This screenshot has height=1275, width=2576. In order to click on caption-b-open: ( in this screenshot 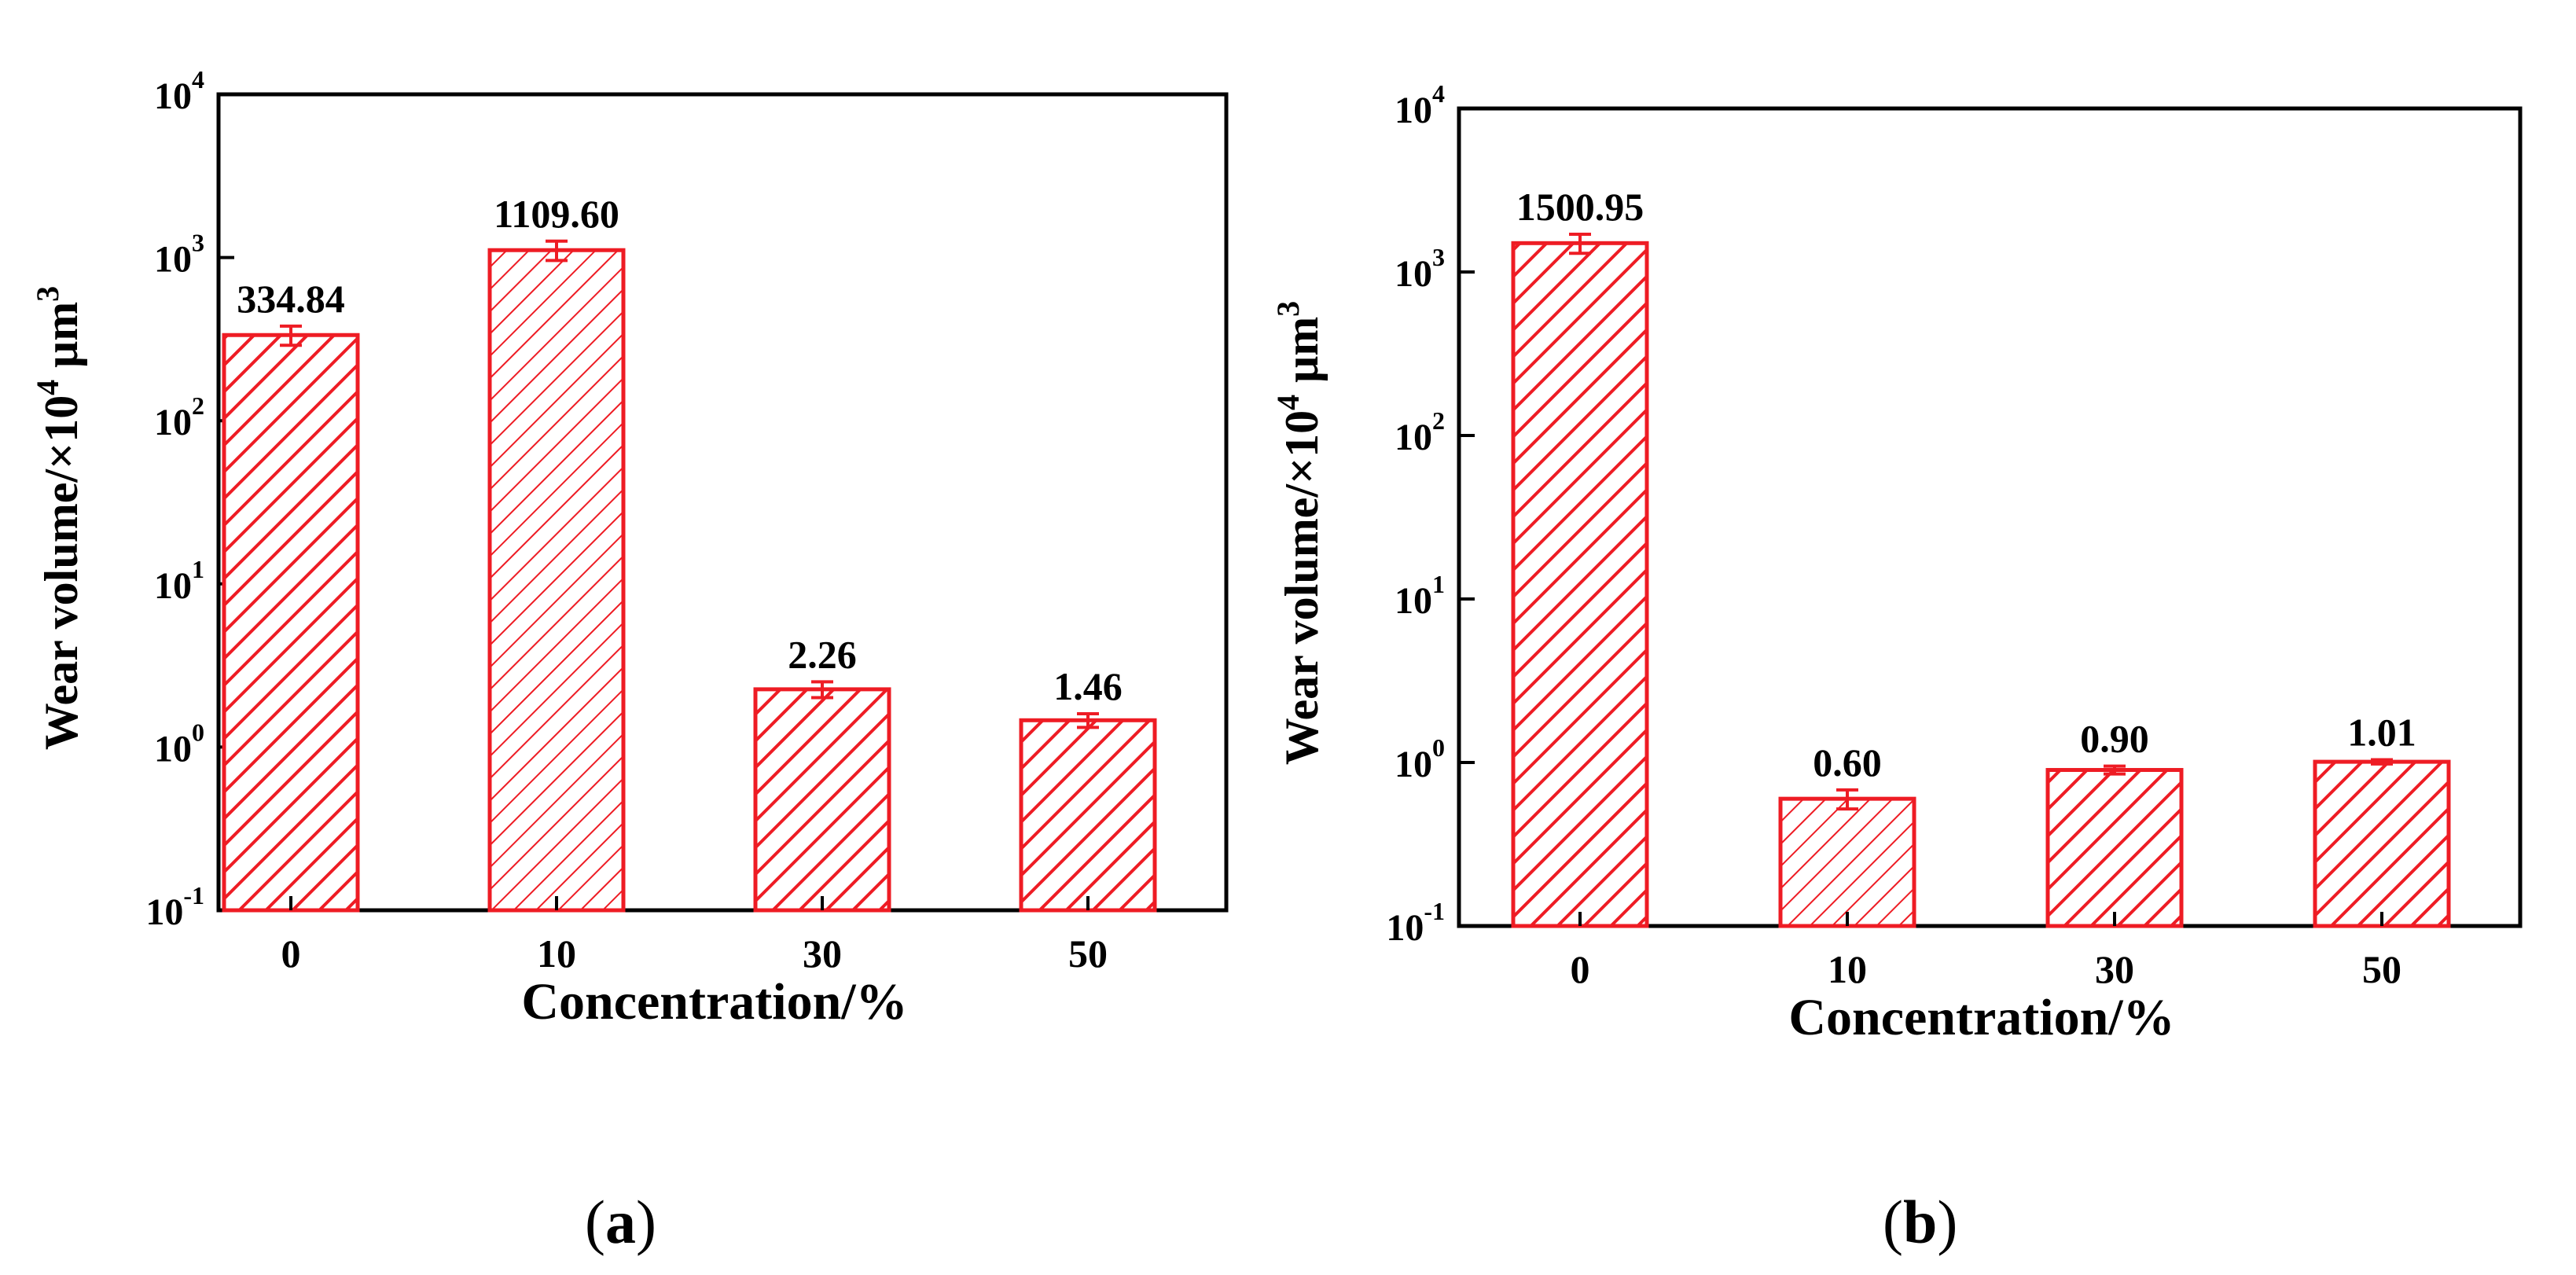, I will do `click(1893, 1222)`.